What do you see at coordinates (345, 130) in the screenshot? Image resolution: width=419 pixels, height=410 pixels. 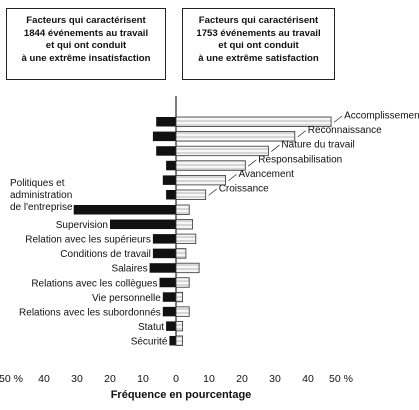 I see `motivator-label: Reconnaissance` at bounding box center [345, 130].